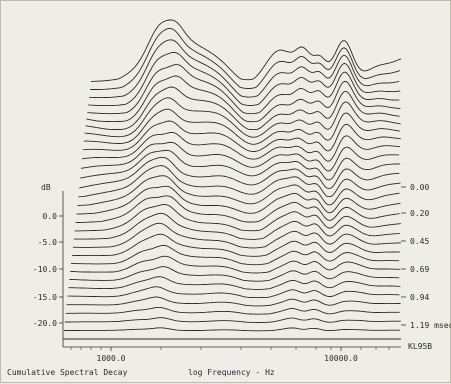 This screenshot has height=384, width=451. I want to click on x-tick-label: 10000.0, so click(341, 358).